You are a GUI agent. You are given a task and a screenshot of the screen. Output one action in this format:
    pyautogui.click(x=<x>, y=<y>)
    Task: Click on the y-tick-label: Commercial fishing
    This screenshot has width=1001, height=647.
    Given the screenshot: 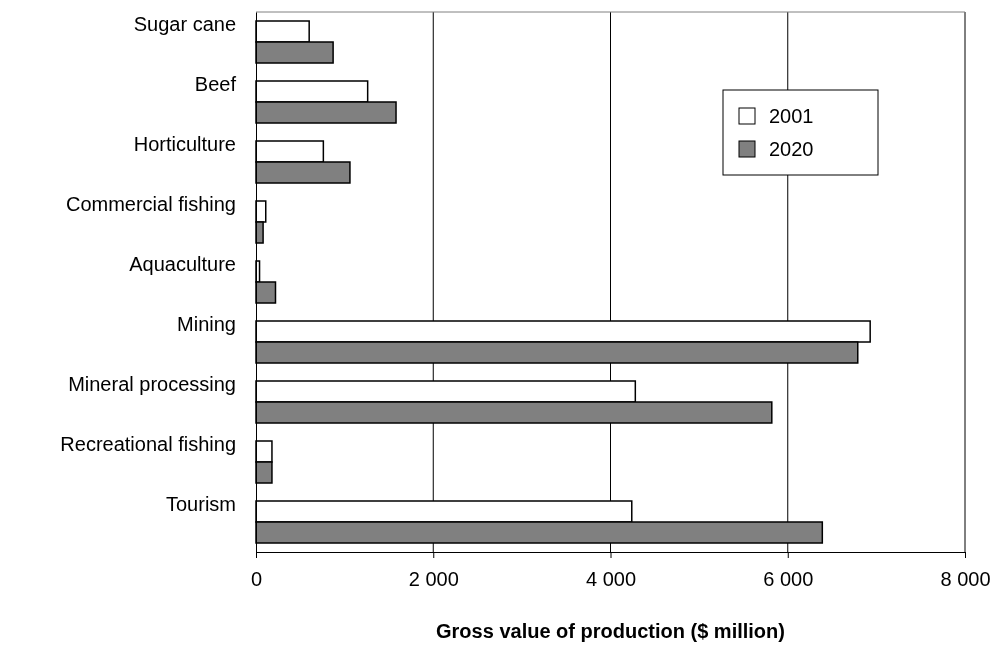 What is the action you would take?
    pyautogui.click(x=150, y=203)
    